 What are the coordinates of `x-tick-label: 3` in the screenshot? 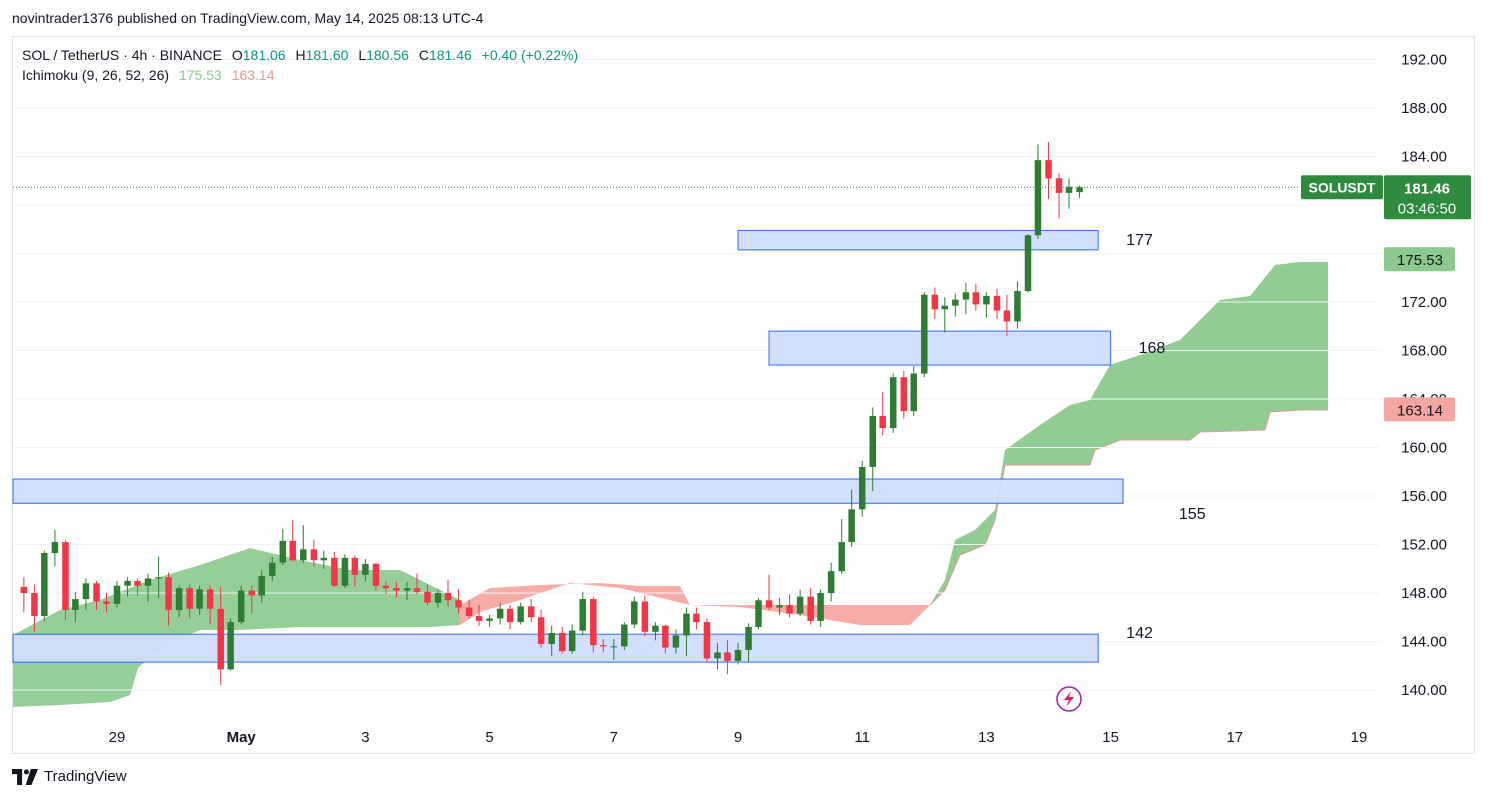 It's located at (365, 737).